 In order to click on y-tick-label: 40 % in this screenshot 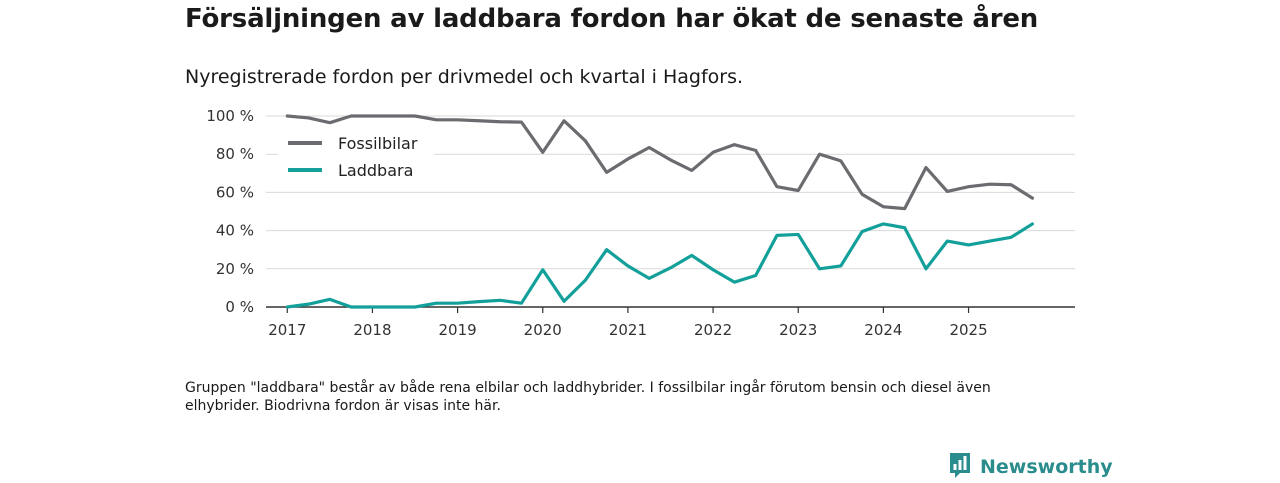, I will do `click(235, 231)`.